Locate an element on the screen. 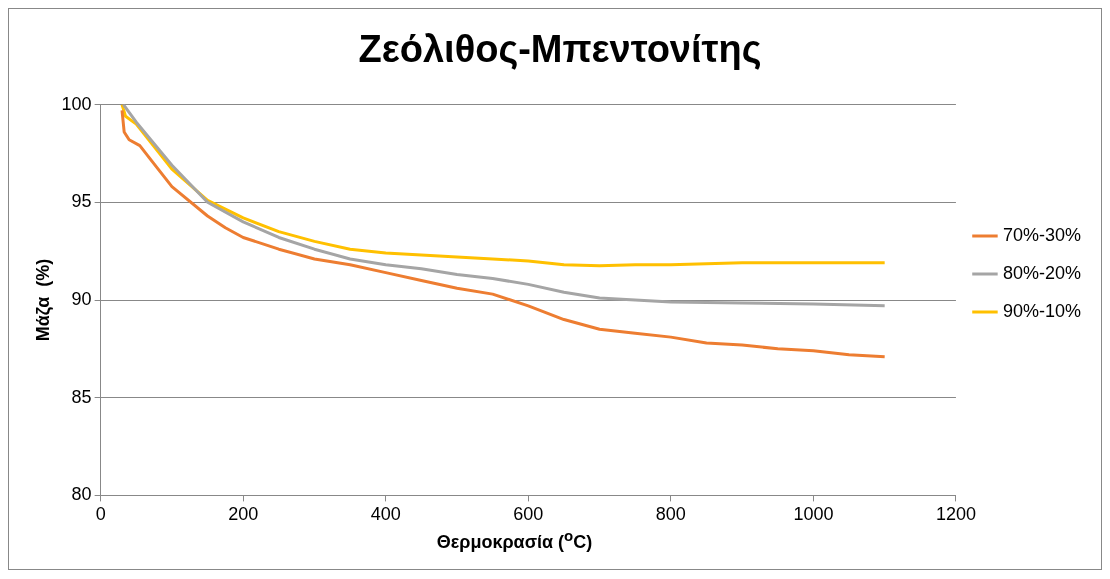 The height and width of the screenshot is (579, 1110). x-tick-label: 1200 is located at coordinates (955, 514).